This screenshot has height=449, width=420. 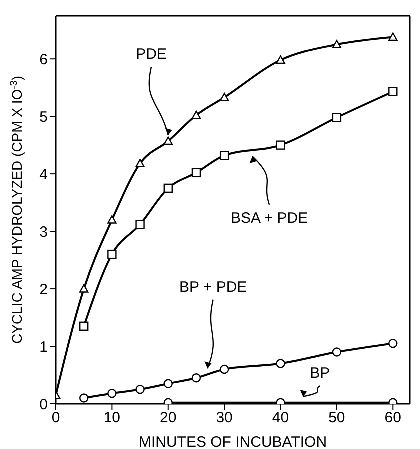 What do you see at coordinates (112, 418) in the screenshot?
I see `x-tick-label: 10` at bounding box center [112, 418].